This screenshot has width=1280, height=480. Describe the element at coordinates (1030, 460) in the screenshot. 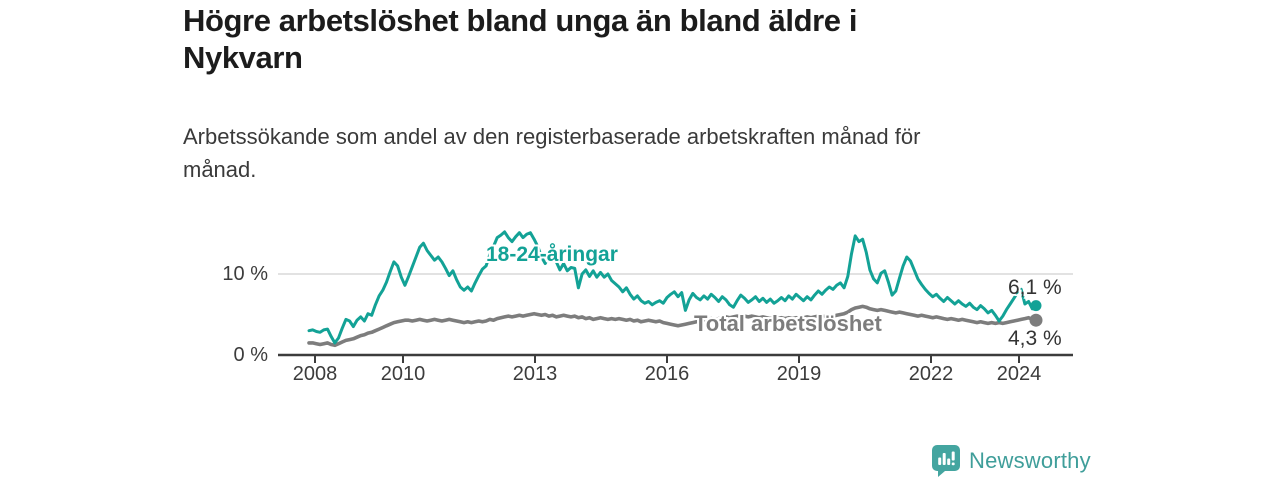

I see `newsworthy-logo-text: Newsworthy` at that location.